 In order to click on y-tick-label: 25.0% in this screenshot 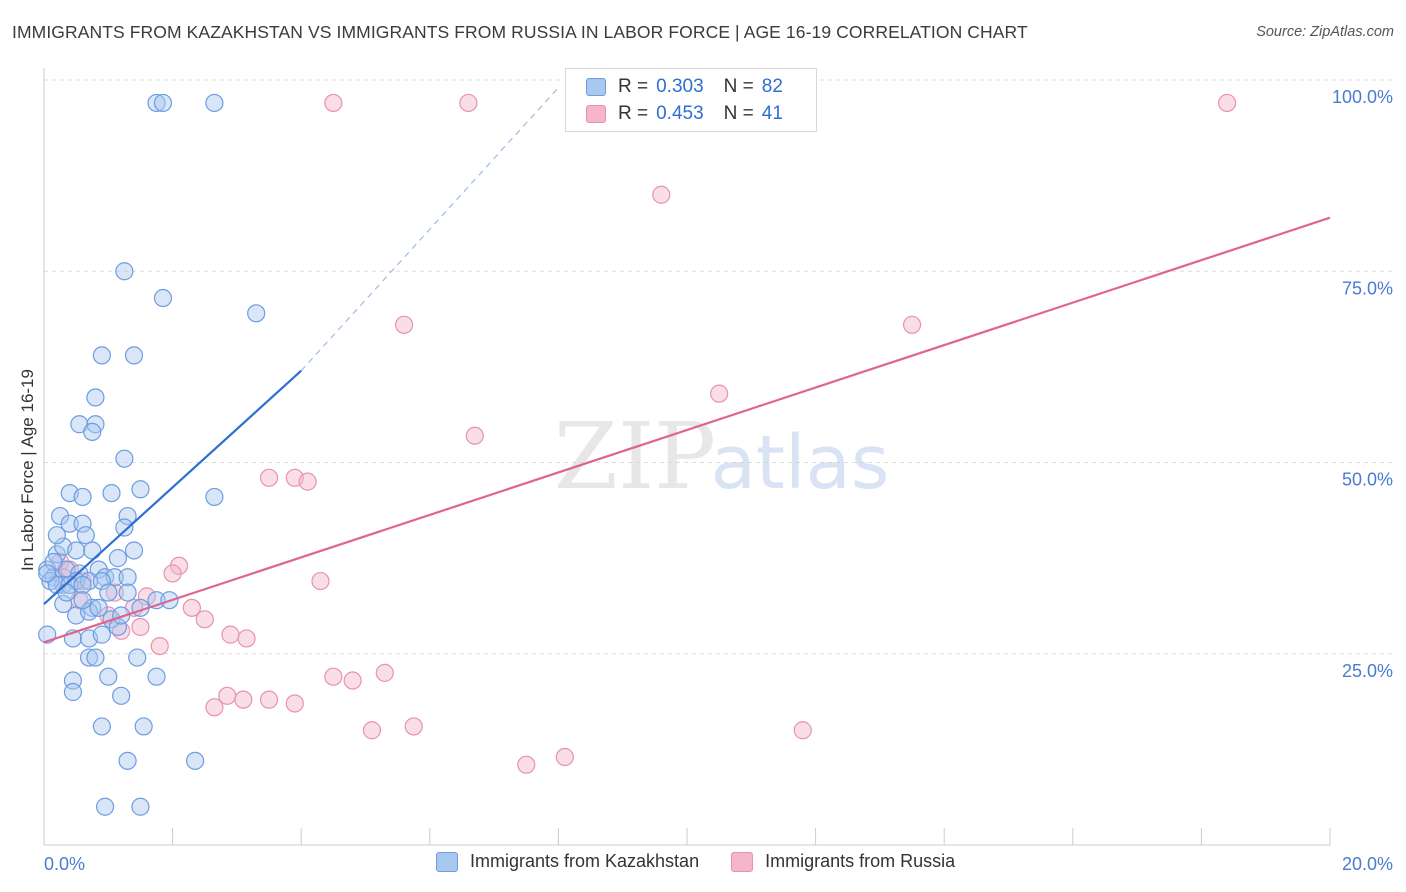, I will do `click(1367, 671)`.